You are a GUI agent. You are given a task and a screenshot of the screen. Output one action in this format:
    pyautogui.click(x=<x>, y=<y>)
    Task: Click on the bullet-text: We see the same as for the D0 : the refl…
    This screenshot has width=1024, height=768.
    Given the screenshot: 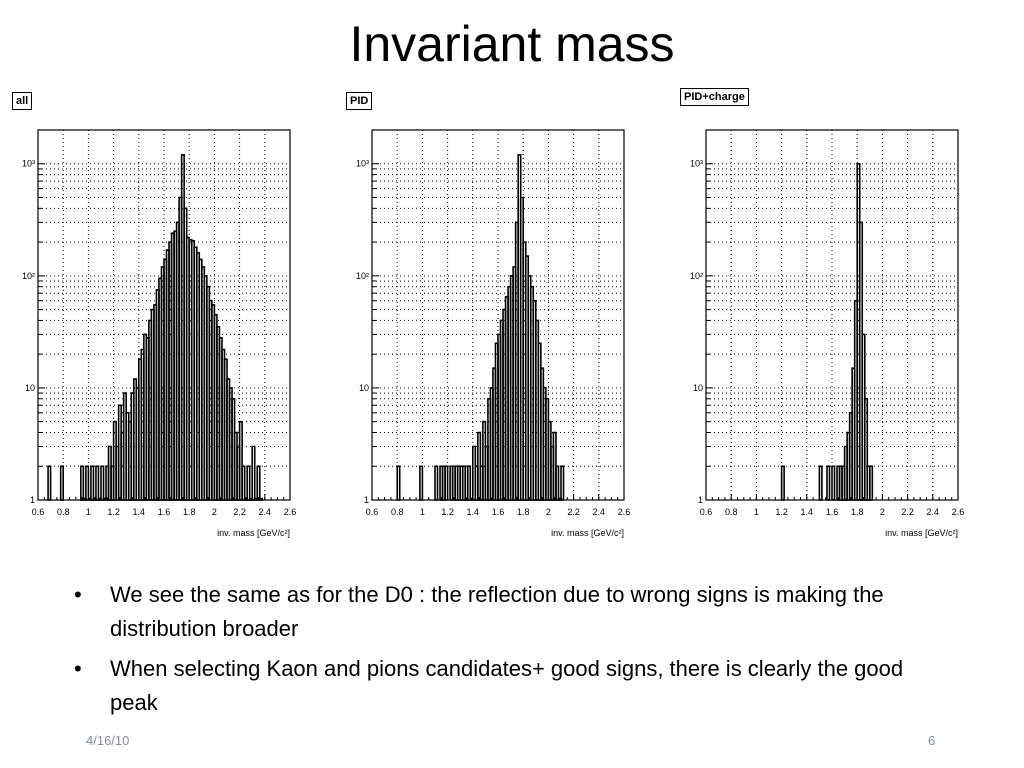 What is the action you would take?
    pyautogui.click(x=497, y=611)
    